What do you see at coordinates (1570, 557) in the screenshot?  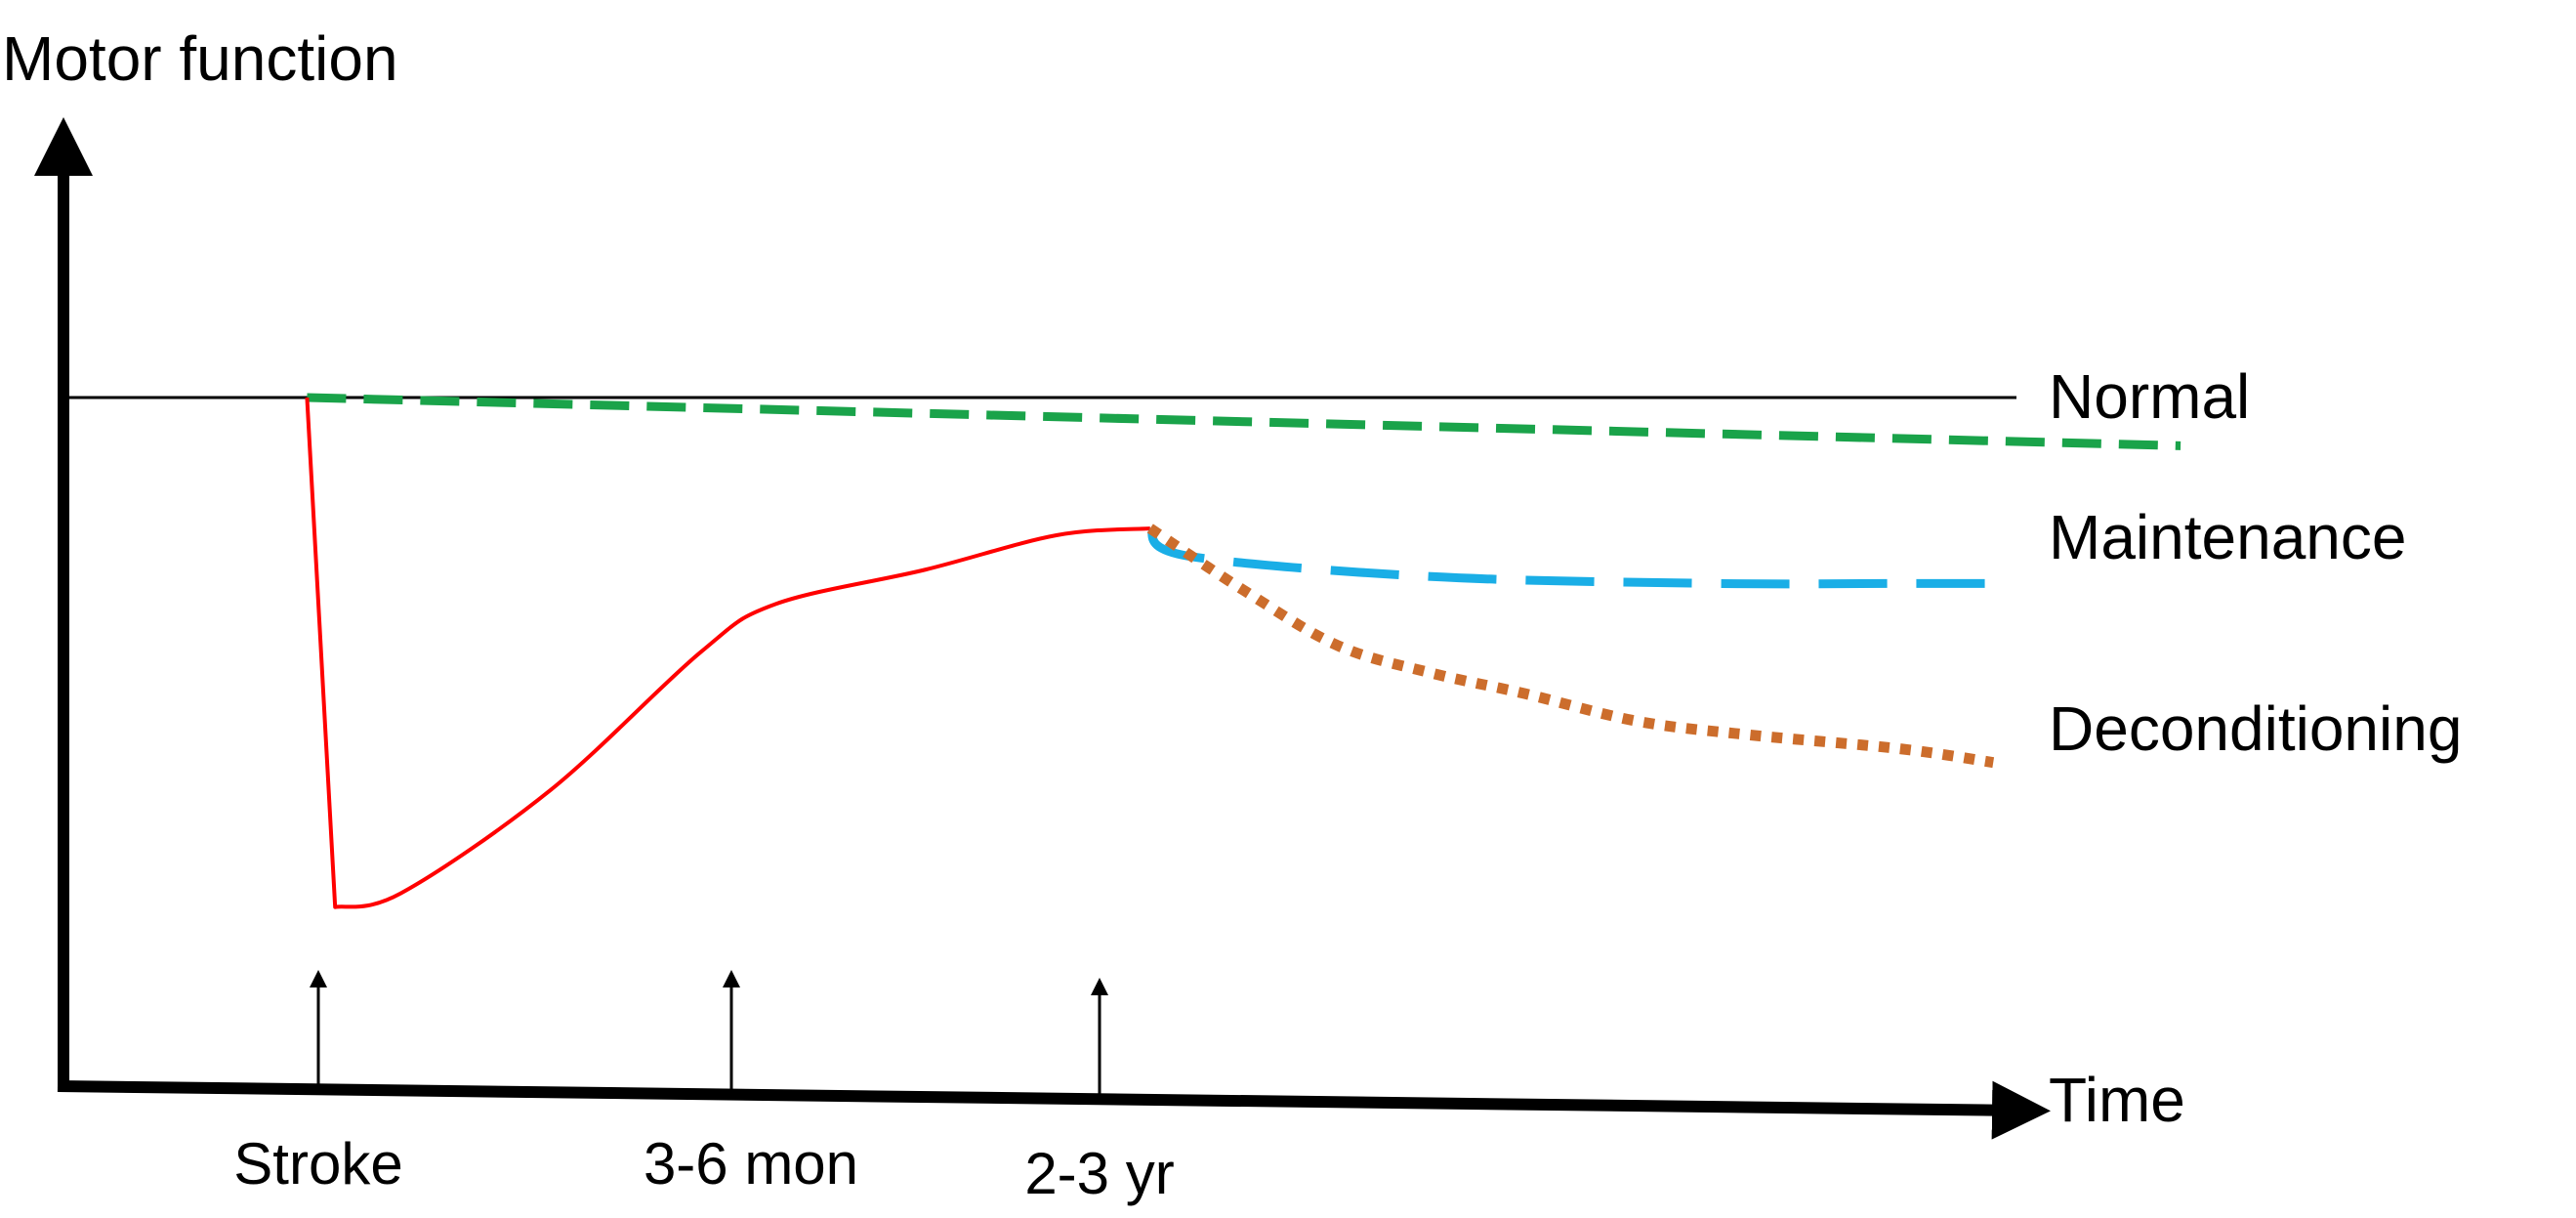 I see `series-line-maintenance` at bounding box center [1570, 557].